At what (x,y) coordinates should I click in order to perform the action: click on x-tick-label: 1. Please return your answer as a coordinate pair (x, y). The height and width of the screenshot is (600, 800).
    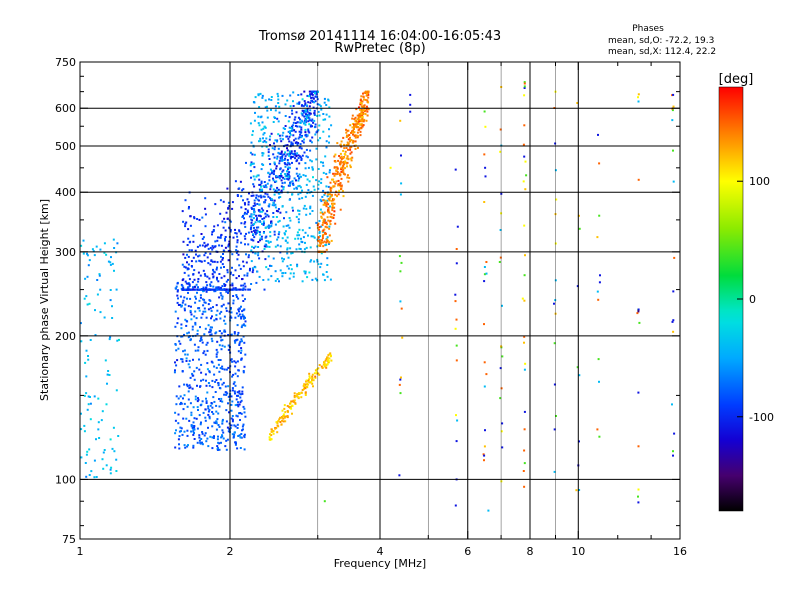
    Looking at the image, I should click on (80, 551).